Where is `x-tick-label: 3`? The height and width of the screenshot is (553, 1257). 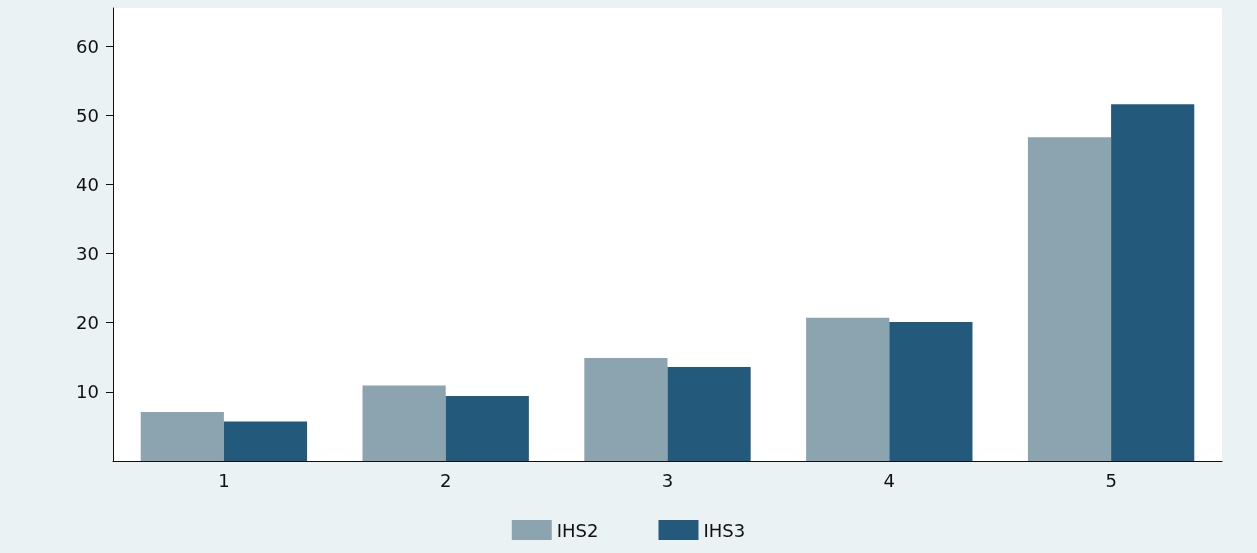 x-tick-label: 3 is located at coordinates (667, 480).